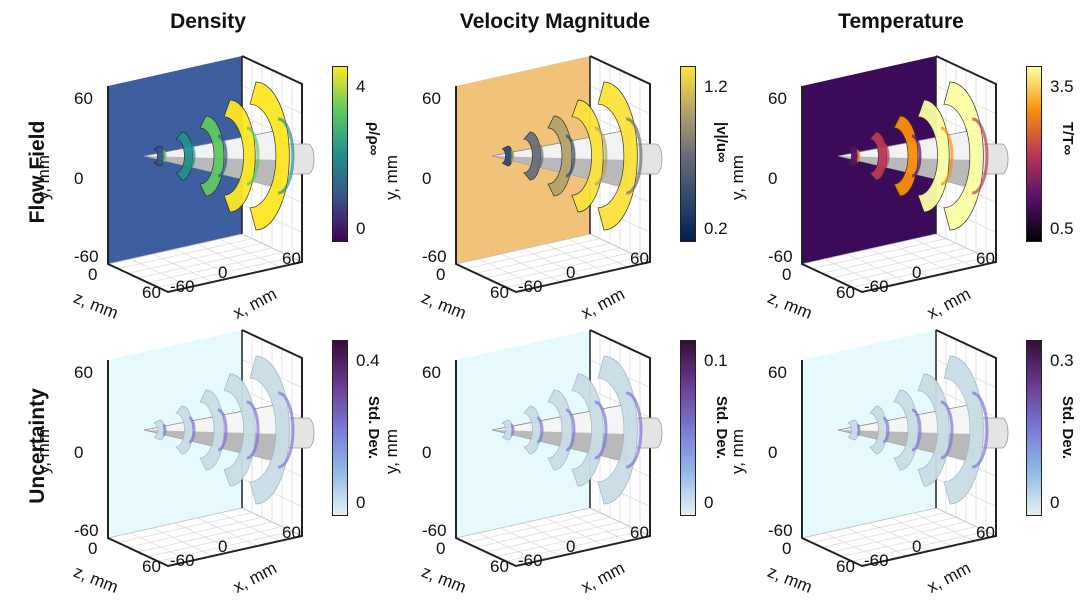 The width and height of the screenshot is (1080, 611). I want to click on colorbar-max-label: 3.5, so click(1062, 86).